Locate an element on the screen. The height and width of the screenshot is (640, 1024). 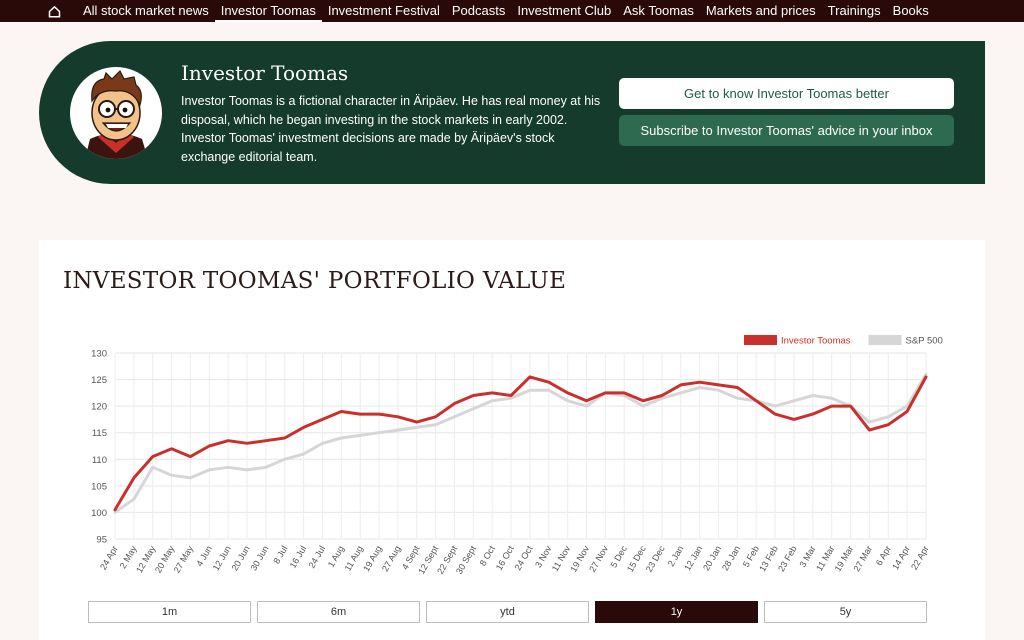
nav-item-markets-and-prices: Markets and prices is located at coordinates (760, 10).